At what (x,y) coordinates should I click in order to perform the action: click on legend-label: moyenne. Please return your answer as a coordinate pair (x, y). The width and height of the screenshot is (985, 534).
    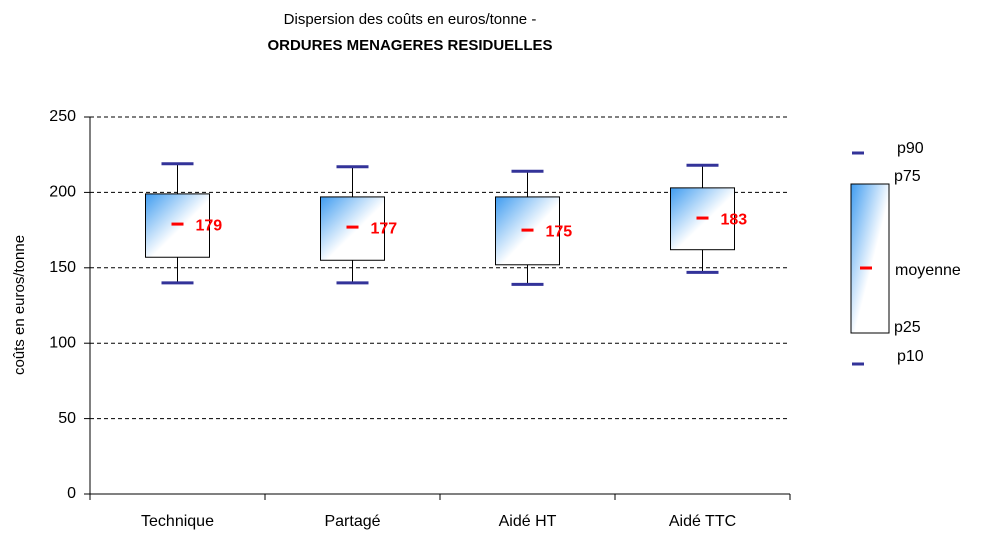
    Looking at the image, I should click on (928, 270).